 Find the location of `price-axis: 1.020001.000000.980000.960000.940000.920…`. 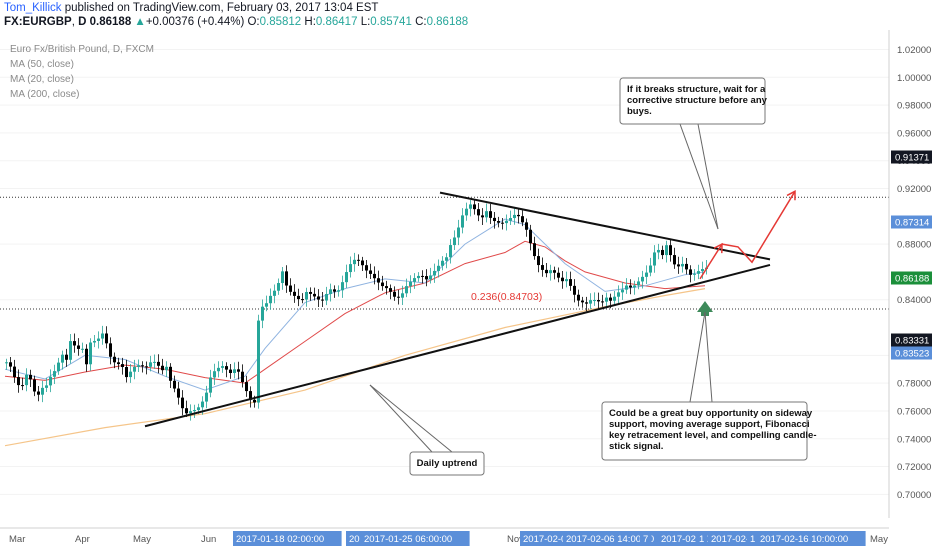

price-axis: 1.020001.000000.980000.960000.940000.920… is located at coordinates (910, 274).